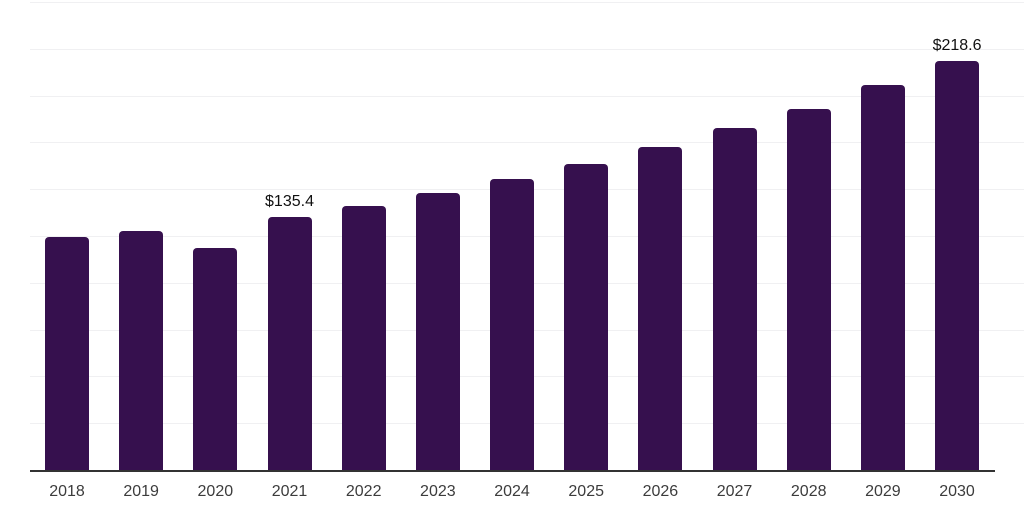 This screenshot has width=1024, height=512. Describe the element at coordinates (660, 308) in the screenshot. I see `bar-2026` at that location.